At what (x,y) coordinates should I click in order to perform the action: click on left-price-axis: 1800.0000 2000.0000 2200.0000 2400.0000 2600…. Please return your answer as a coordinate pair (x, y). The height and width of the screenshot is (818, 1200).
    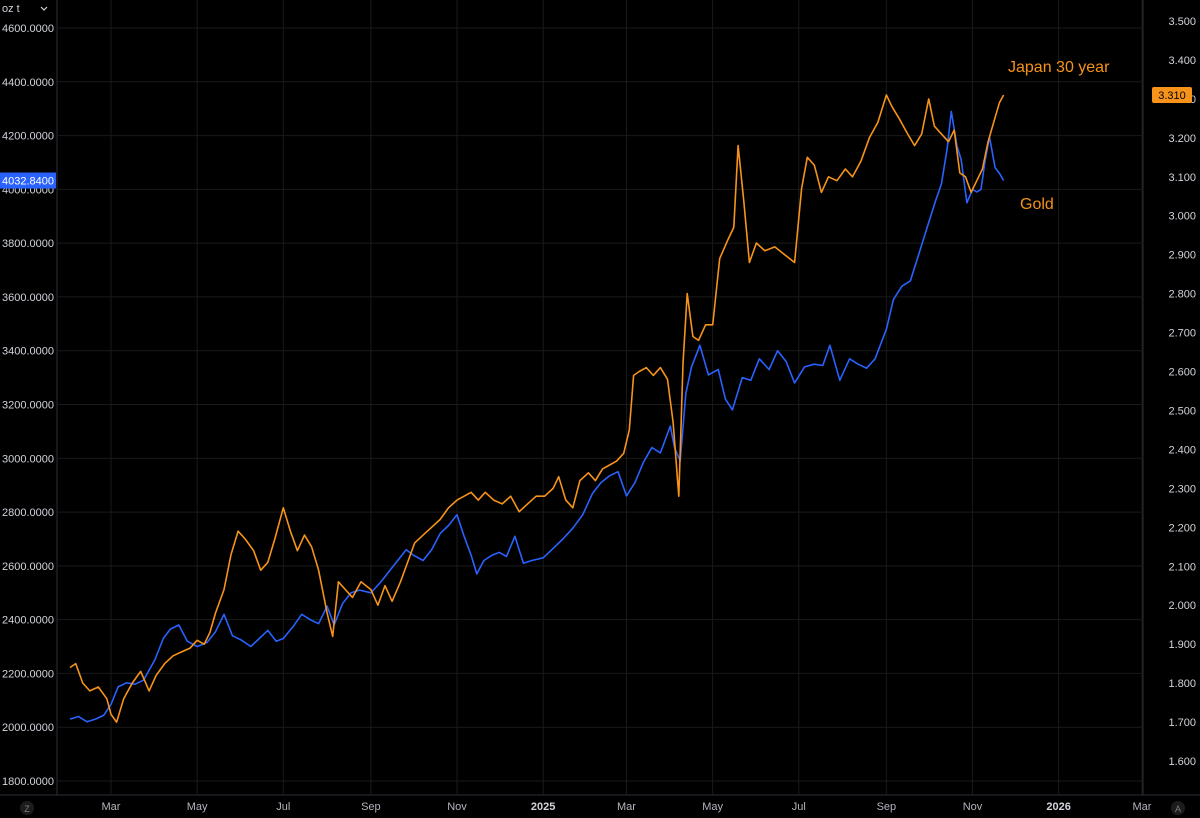
    Looking at the image, I should click on (28, 405).